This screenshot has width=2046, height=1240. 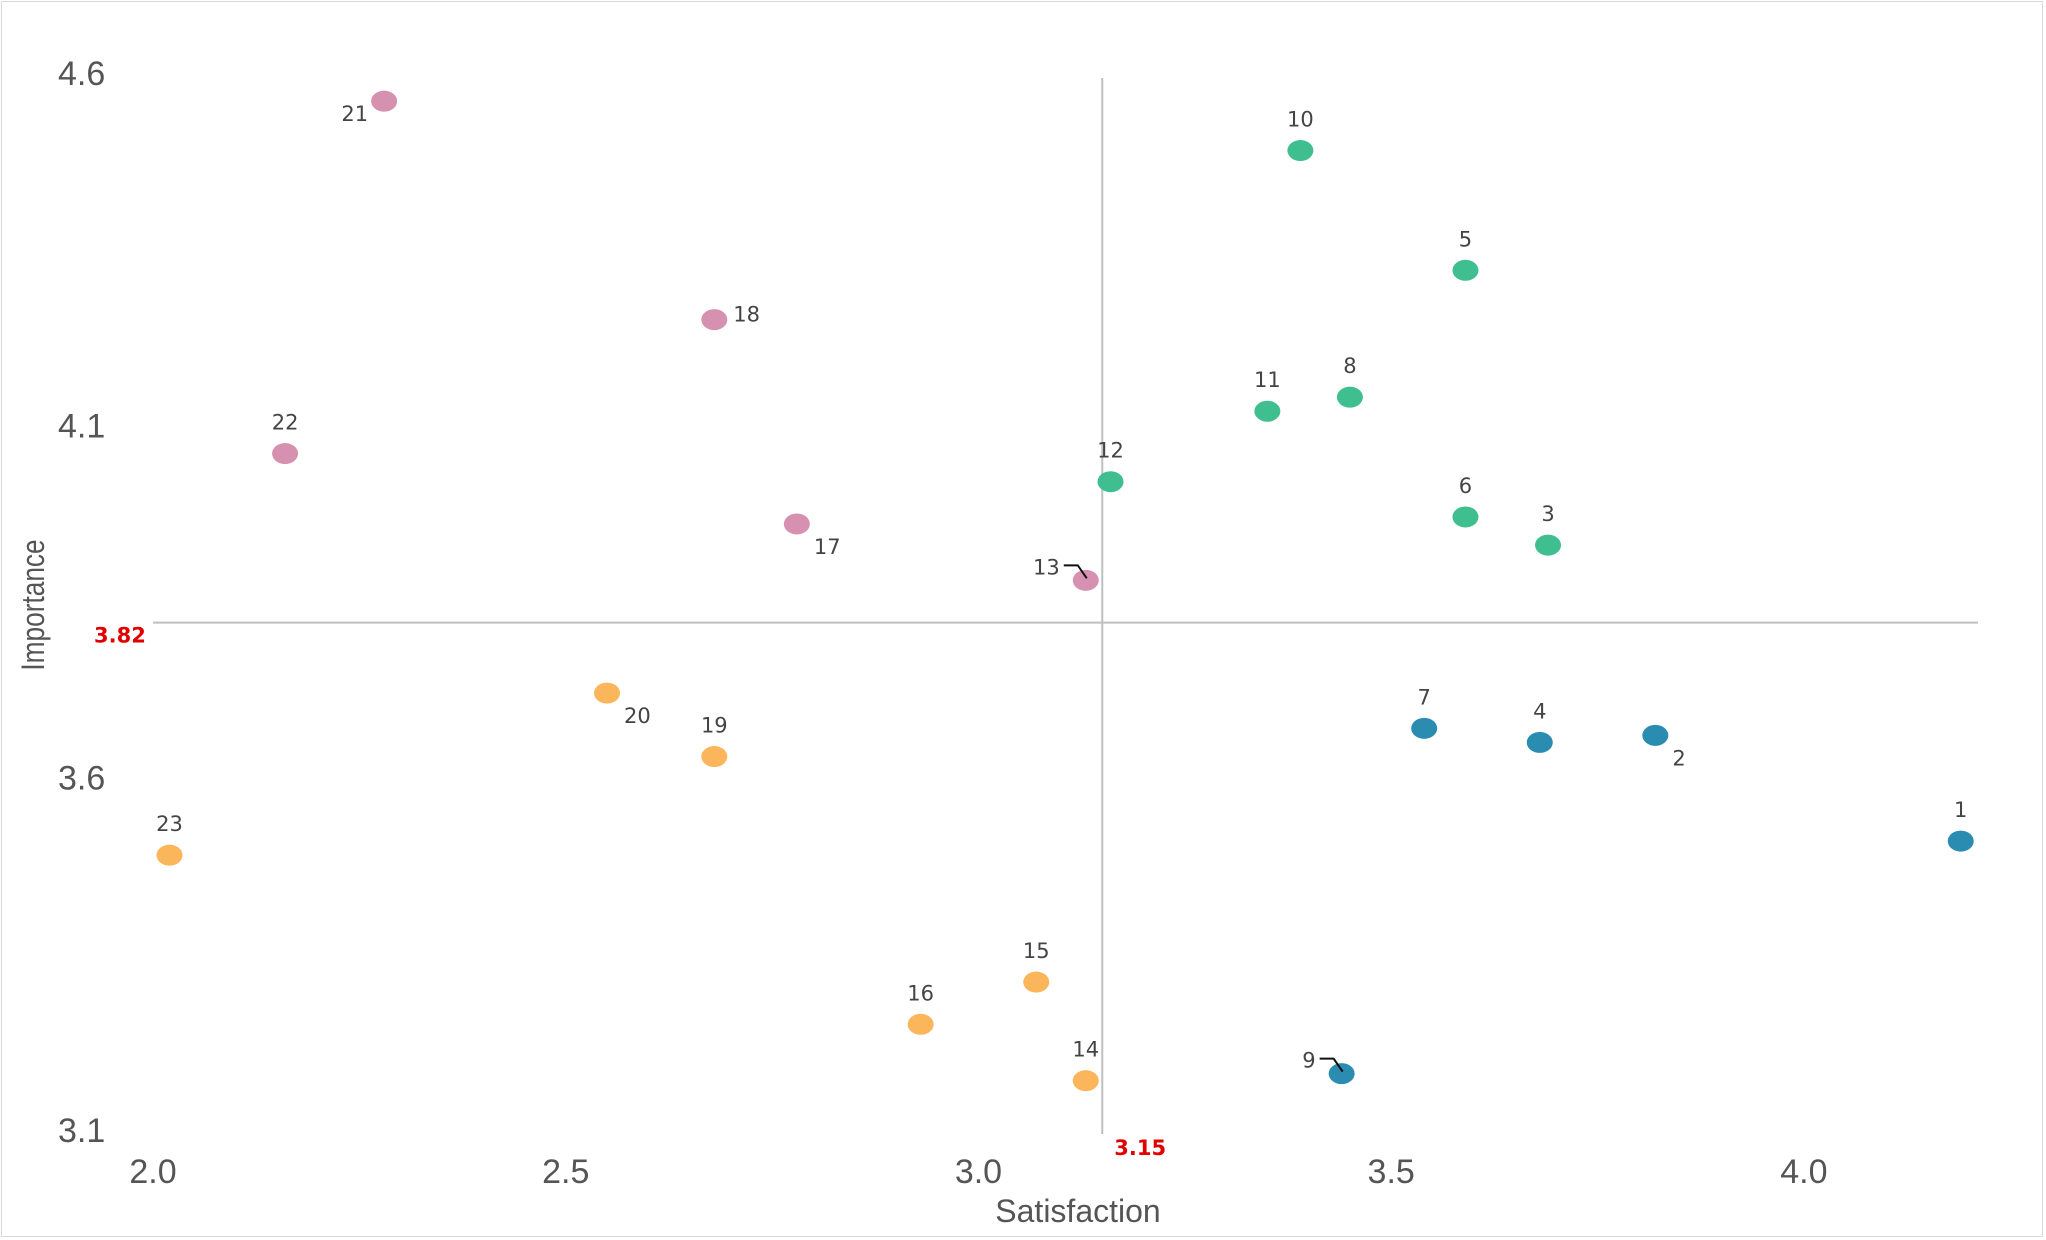 What do you see at coordinates (1465, 239) in the screenshot?
I see `data-point-label: 5` at bounding box center [1465, 239].